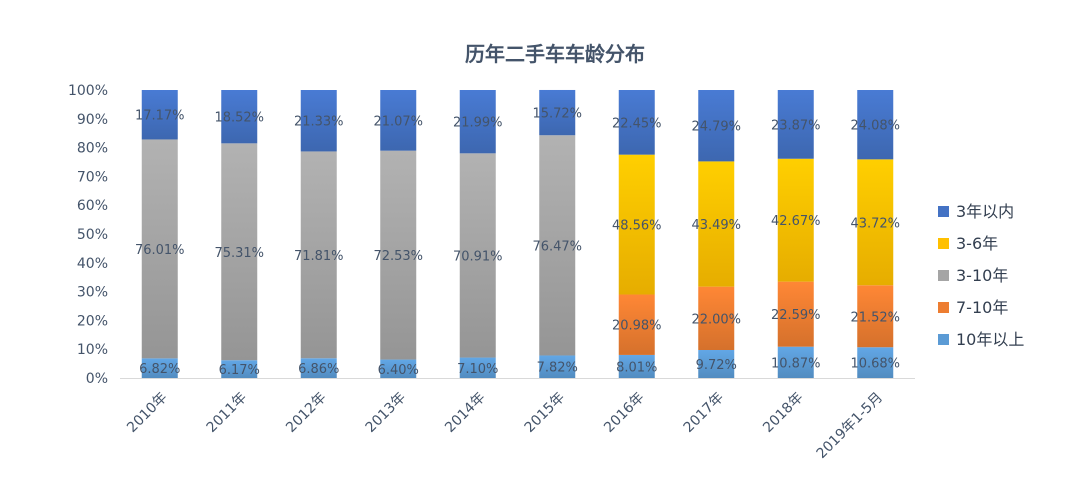 This screenshot has height=495, width=1080. I want to click on data-label: 9.72%, so click(716, 365).